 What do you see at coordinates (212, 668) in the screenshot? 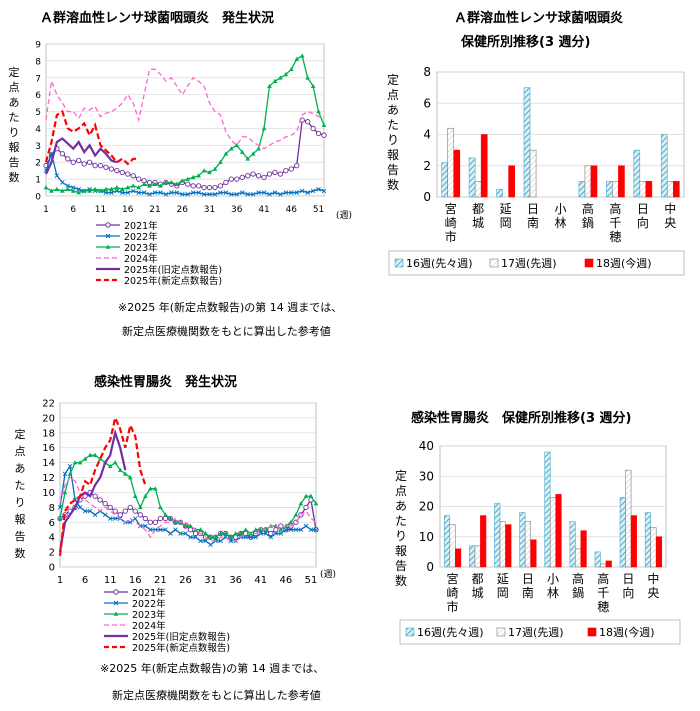
I see `gastro-note-line1: ※2025 年(新定点数報告)の第 14 週までは、` at bounding box center [212, 668].